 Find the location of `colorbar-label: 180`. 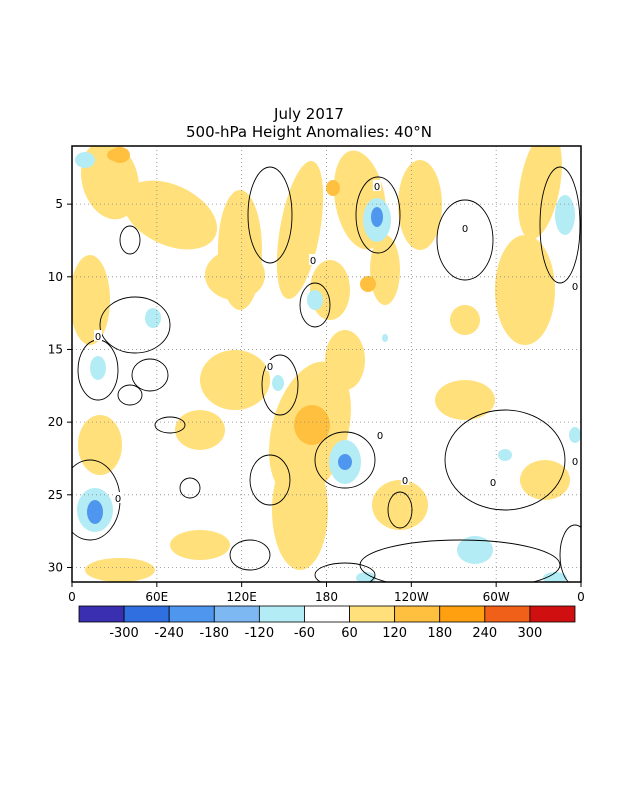

colorbar-label: 180 is located at coordinates (439, 633).